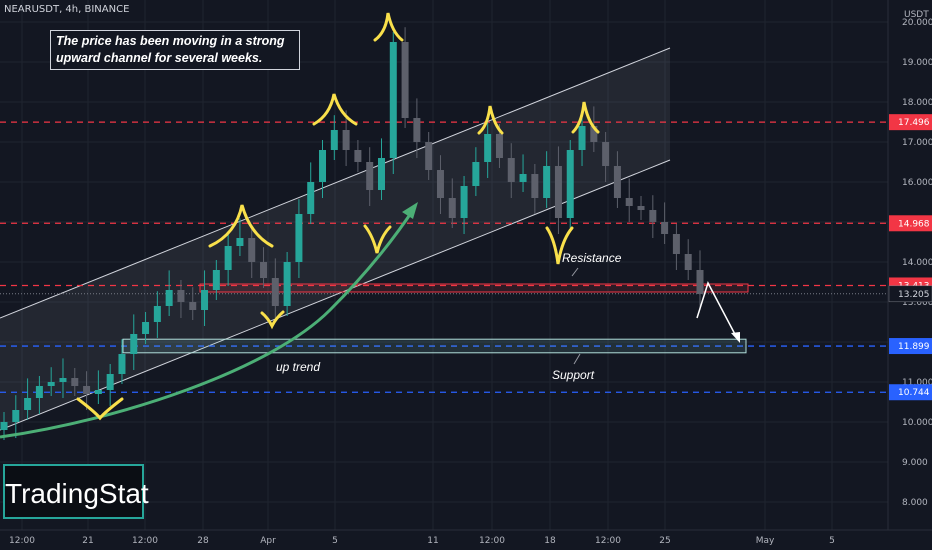  What do you see at coordinates (444, 540) in the screenshot?
I see `time-axis` at bounding box center [444, 540].